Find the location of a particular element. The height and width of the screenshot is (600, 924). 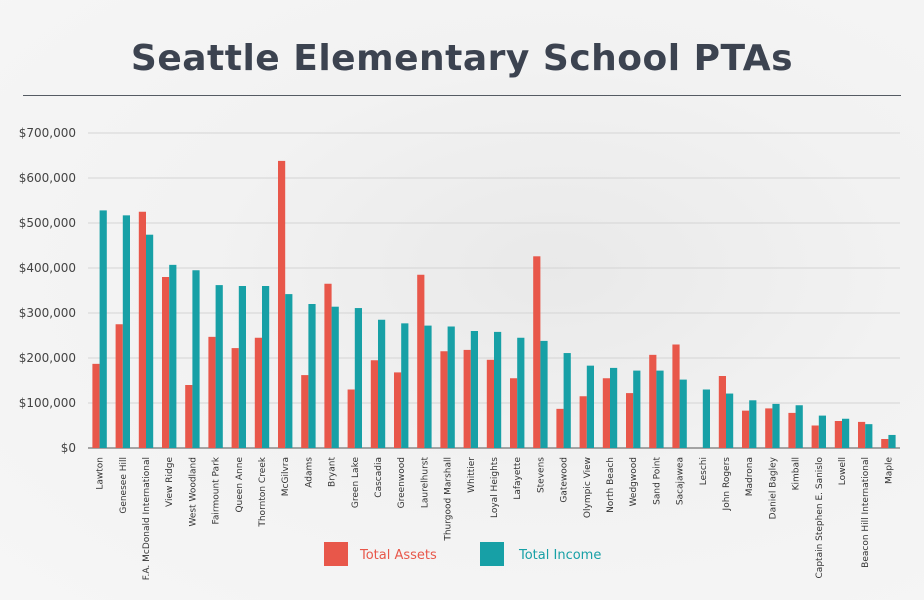

legend-swatch-total-assets is located at coordinates (336, 554).